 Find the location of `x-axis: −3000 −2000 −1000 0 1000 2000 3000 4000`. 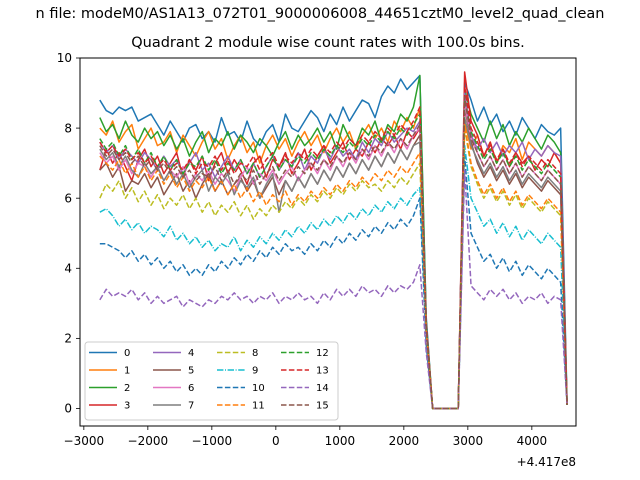

x-axis: −3000 −2000 −1000 0 1000 2000 3000 4000 is located at coordinates (306, 437).